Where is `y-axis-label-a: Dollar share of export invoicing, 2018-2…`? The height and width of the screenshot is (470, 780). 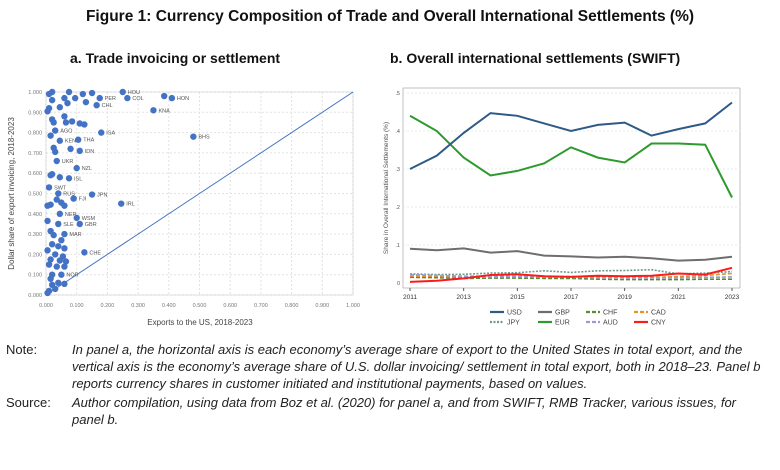
y-axis-label-a: Dollar share of export invoicing, 2018-2… is located at coordinates (11, 193).